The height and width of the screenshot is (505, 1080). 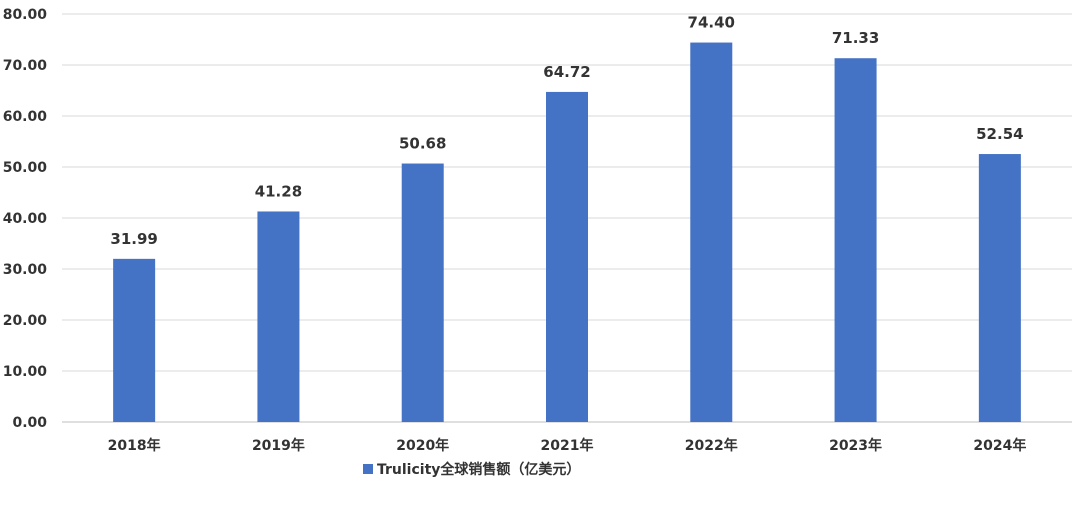 I want to click on data-label: 64.72, so click(x=566, y=72).